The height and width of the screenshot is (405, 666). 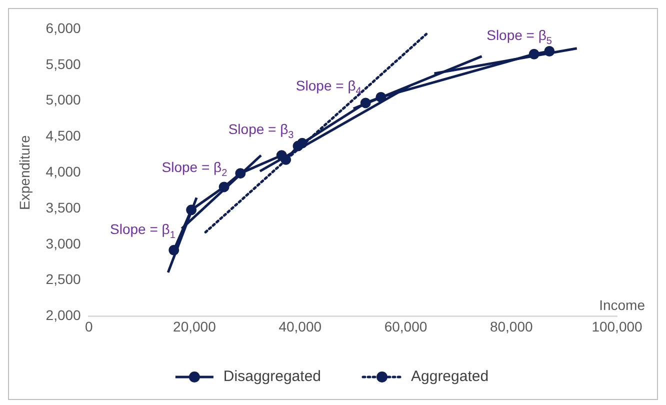 What do you see at coordinates (617, 326) in the screenshot?
I see `x-tick-label: 100,000` at bounding box center [617, 326].